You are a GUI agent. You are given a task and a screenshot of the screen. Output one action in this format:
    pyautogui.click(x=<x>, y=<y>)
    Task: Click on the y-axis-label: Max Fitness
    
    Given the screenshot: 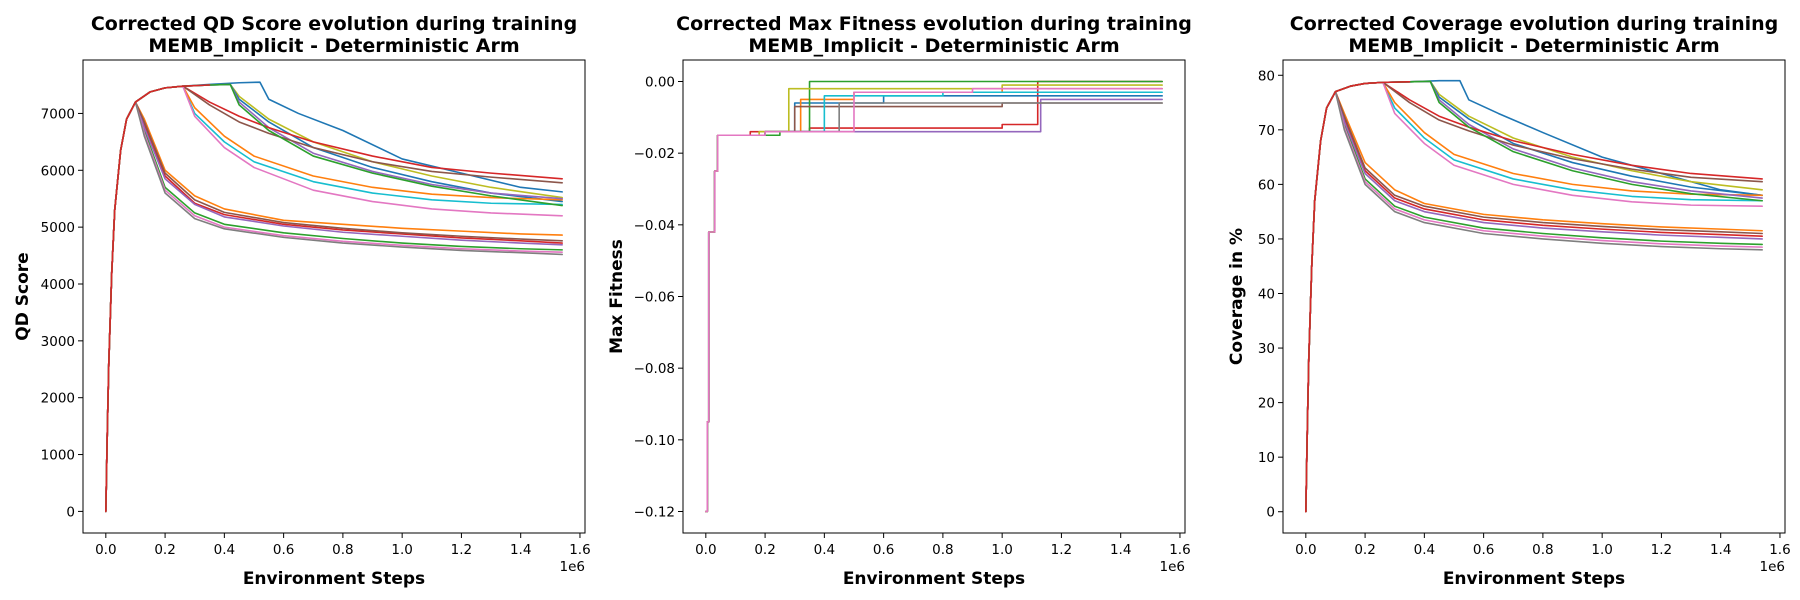 What is the action you would take?
    pyautogui.click(x=617, y=296)
    